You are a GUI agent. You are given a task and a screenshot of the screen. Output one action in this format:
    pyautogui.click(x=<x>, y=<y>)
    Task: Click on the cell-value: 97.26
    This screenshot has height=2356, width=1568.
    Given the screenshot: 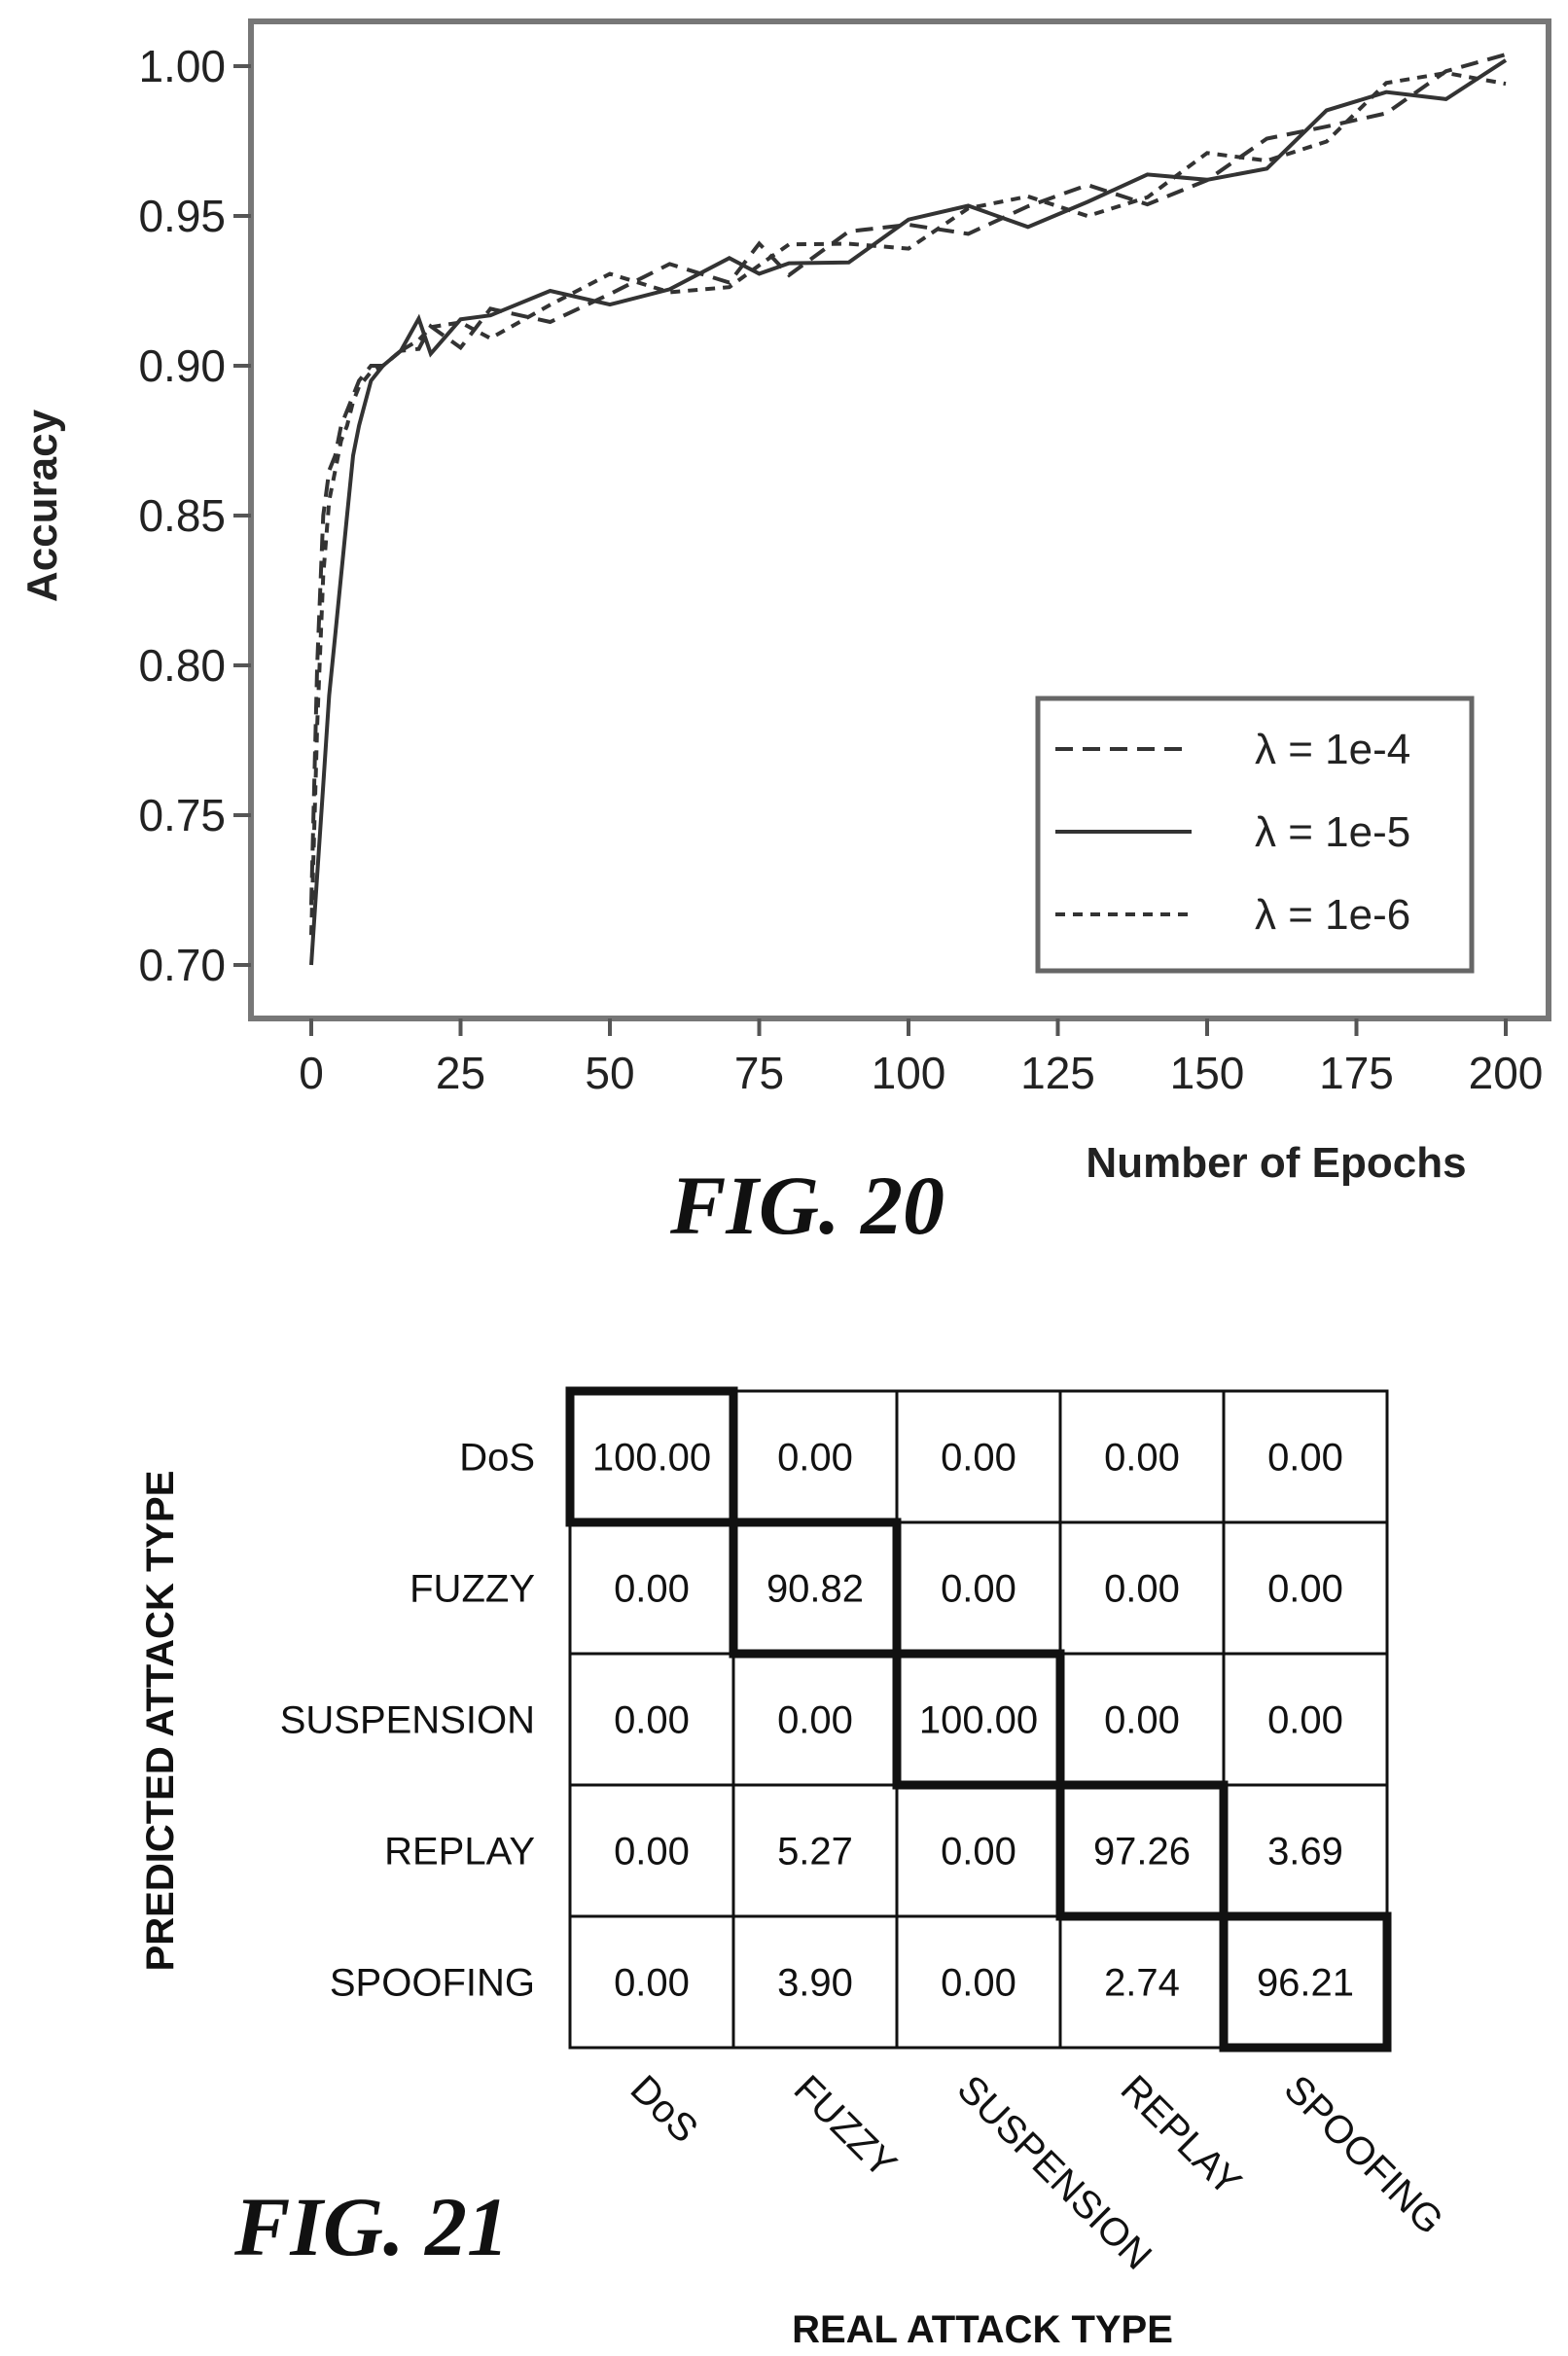 What is the action you would take?
    pyautogui.click(x=1142, y=1852)
    